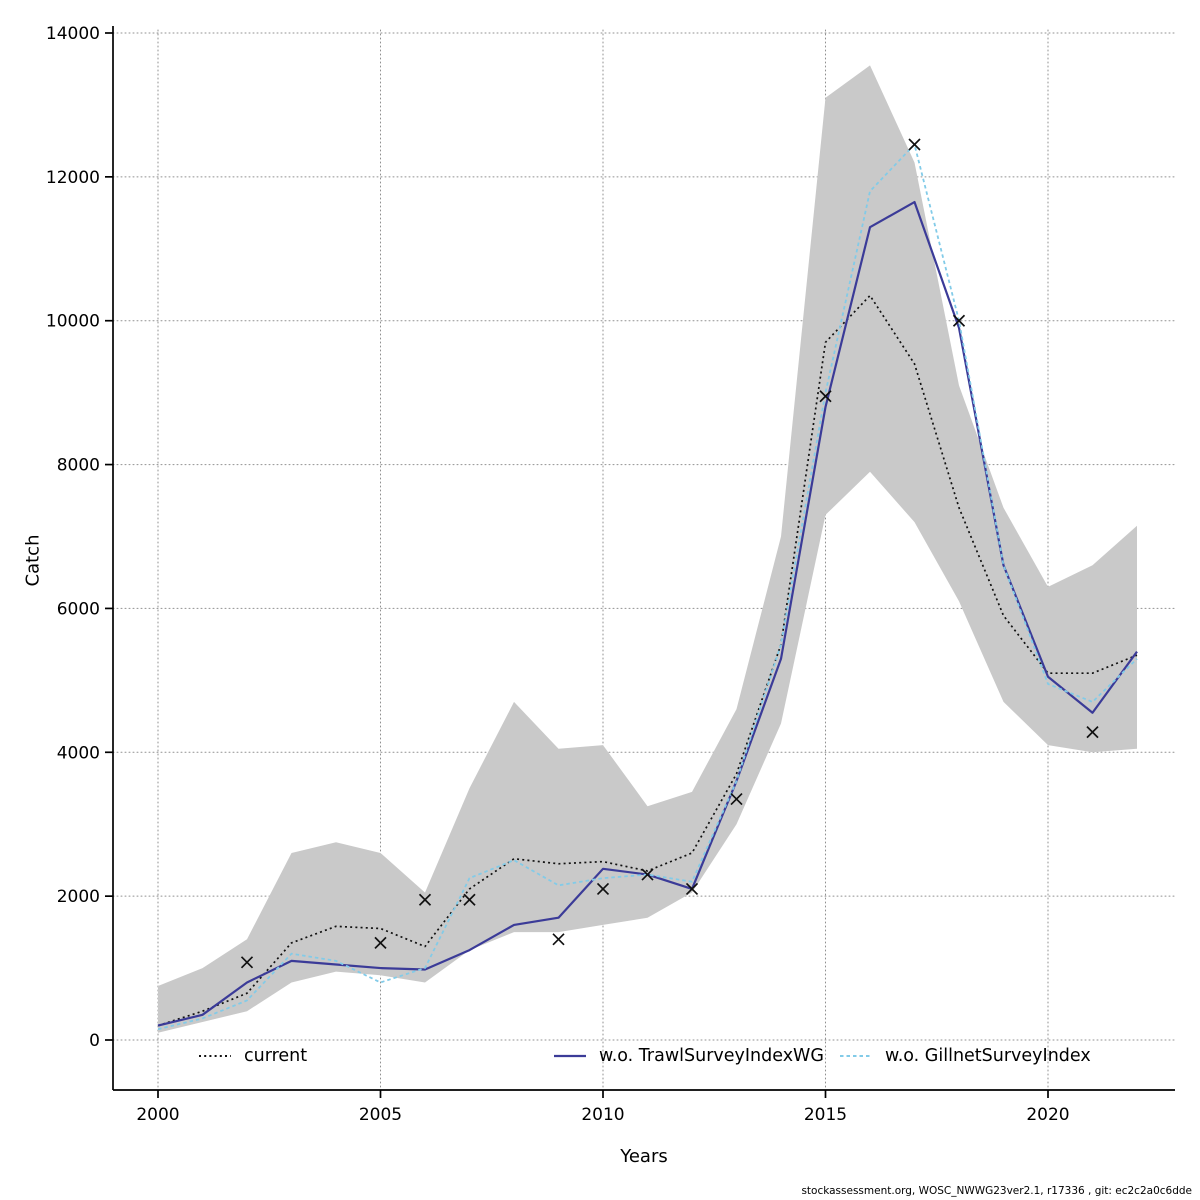 The width and height of the screenshot is (1200, 1200). I want to click on y-tick-label: 10000, so click(73, 322).